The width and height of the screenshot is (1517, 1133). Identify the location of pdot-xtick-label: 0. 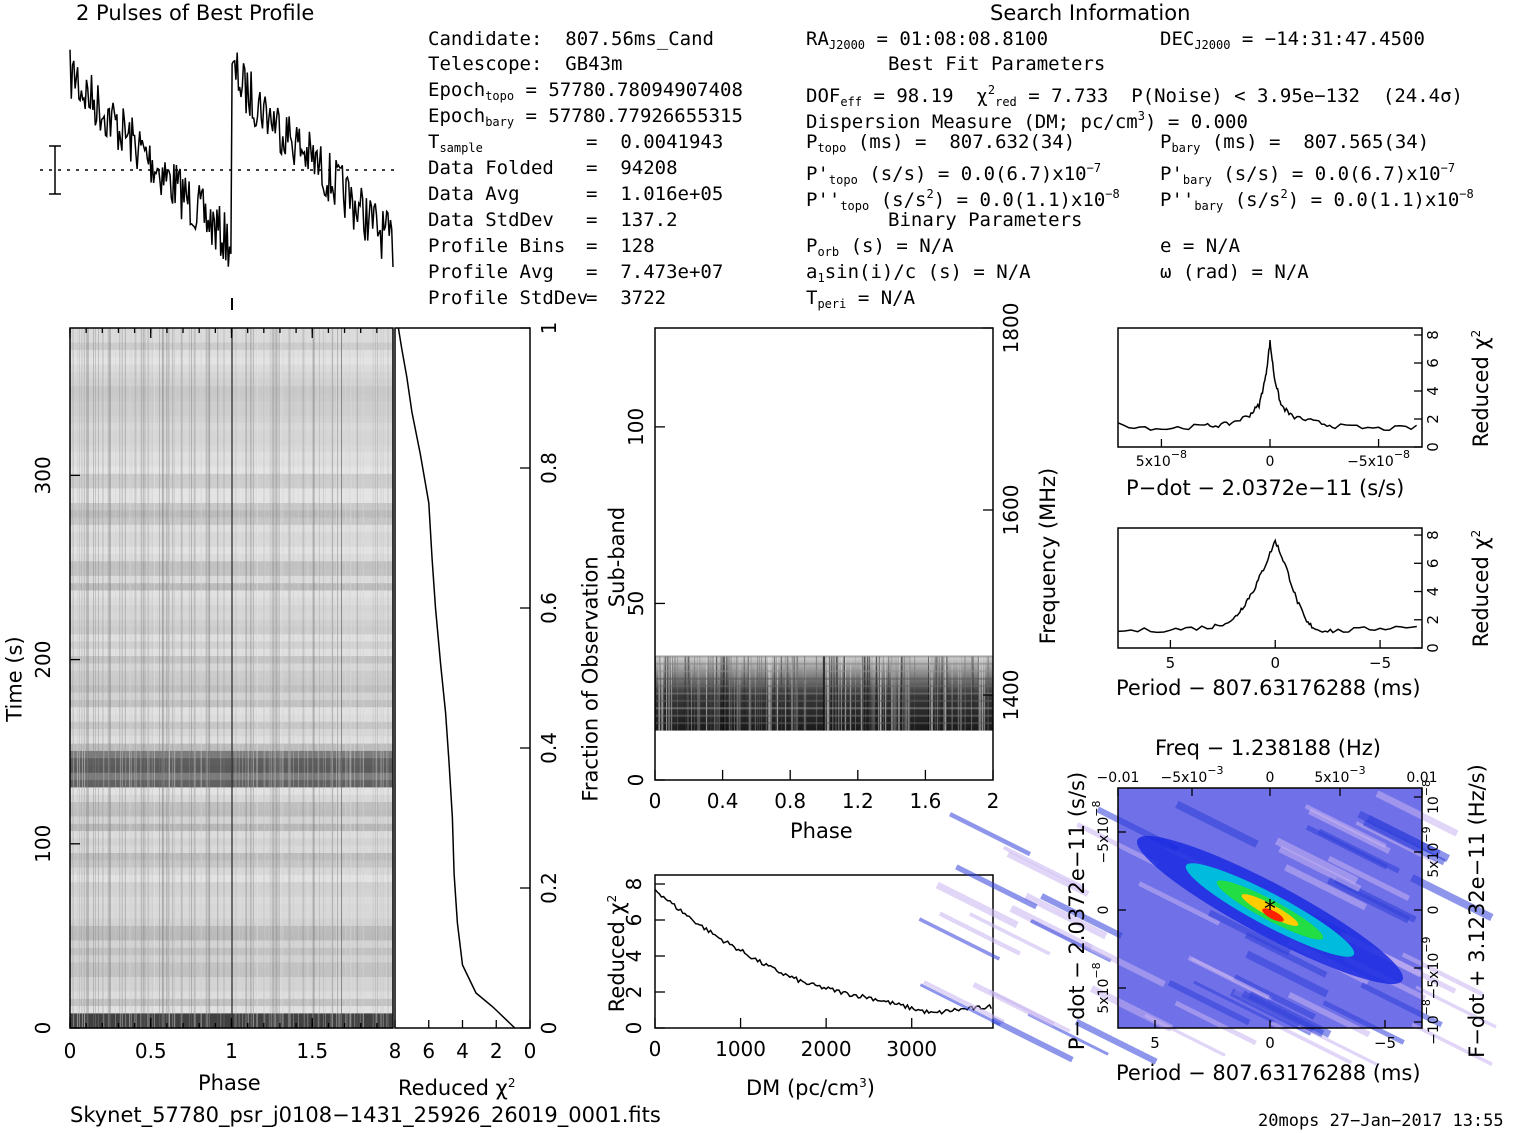
(1270, 462).